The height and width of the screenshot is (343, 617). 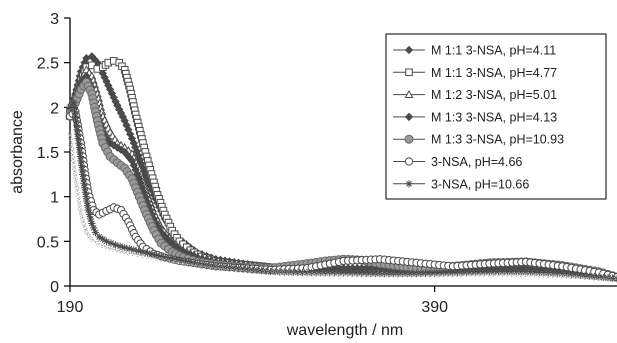 What do you see at coordinates (54, 108) in the screenshot?
I see `y-tick-label: 2` at bounding box center [54, 108].